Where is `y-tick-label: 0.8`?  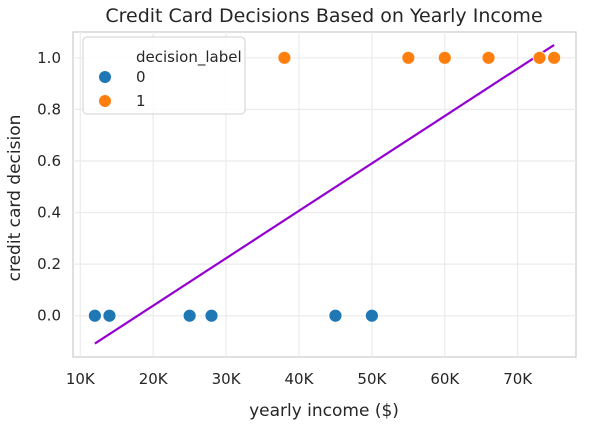 y-tick-label: 0.8 is located at coordinates (49, 109).